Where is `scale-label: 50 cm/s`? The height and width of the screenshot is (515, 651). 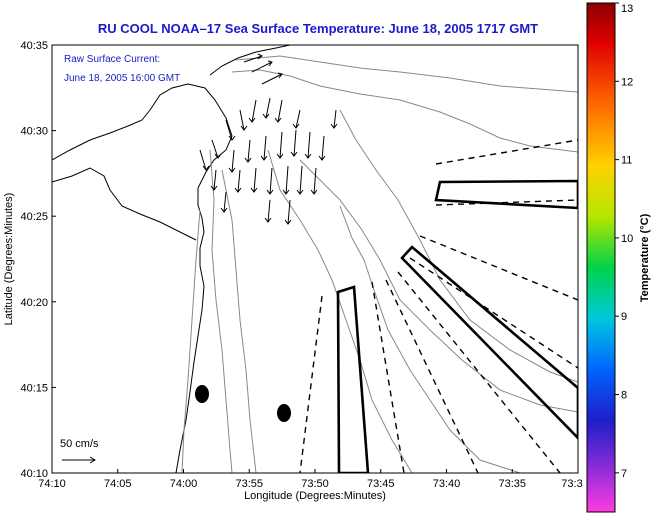
scale-label: 50 cm/s is located at coordinates (79, 444).